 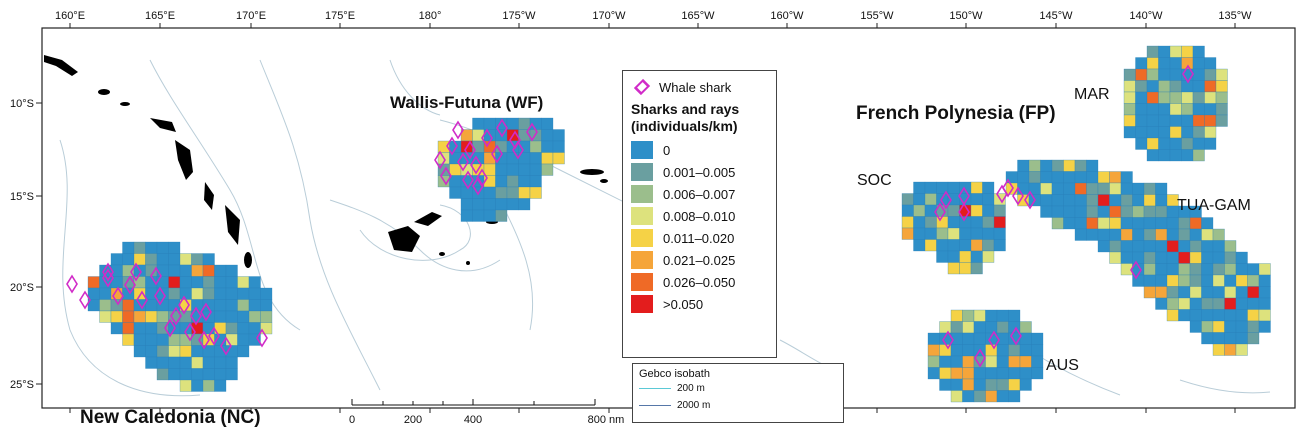 I want to click on subregion-label-mar: MAR, so click(x=1092, y=94).